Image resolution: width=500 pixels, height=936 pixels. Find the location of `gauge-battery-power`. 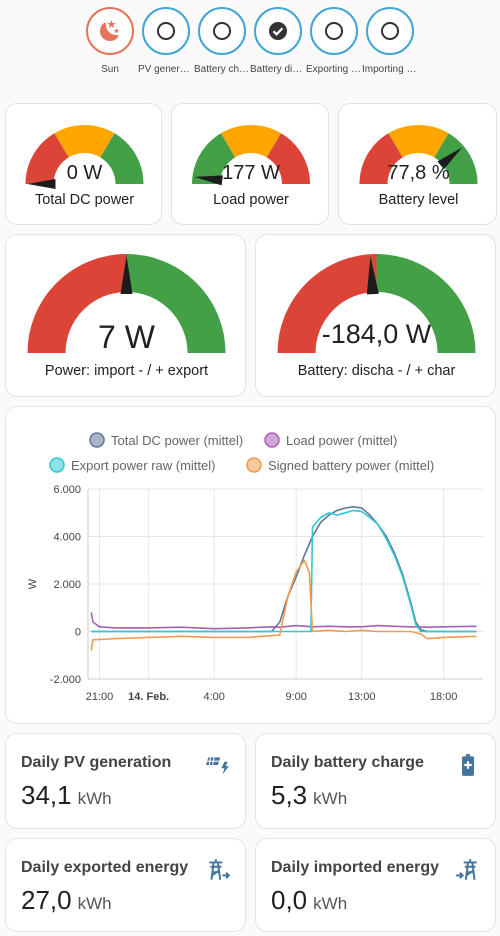

gauge-battery-power is located at coordinates (376, 304).